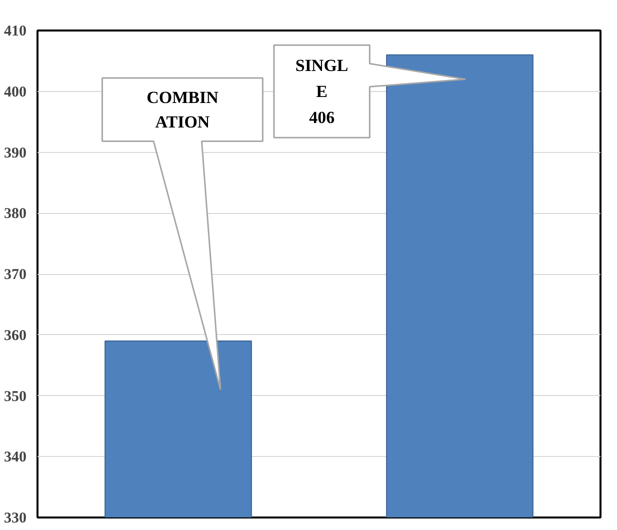 The image size is (617, 530). Describe the element at coordinates (15, 32) in the screenshot. I see `y-tick-label: 410` at that location.